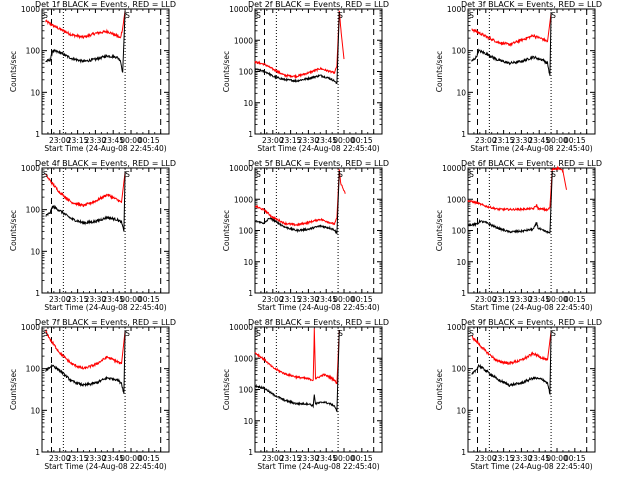  Describe the element at coordinates (531, 163) in the screenshot. I see `chart-title: Det 6f BLACK = Events, RED = LLD` at that location.